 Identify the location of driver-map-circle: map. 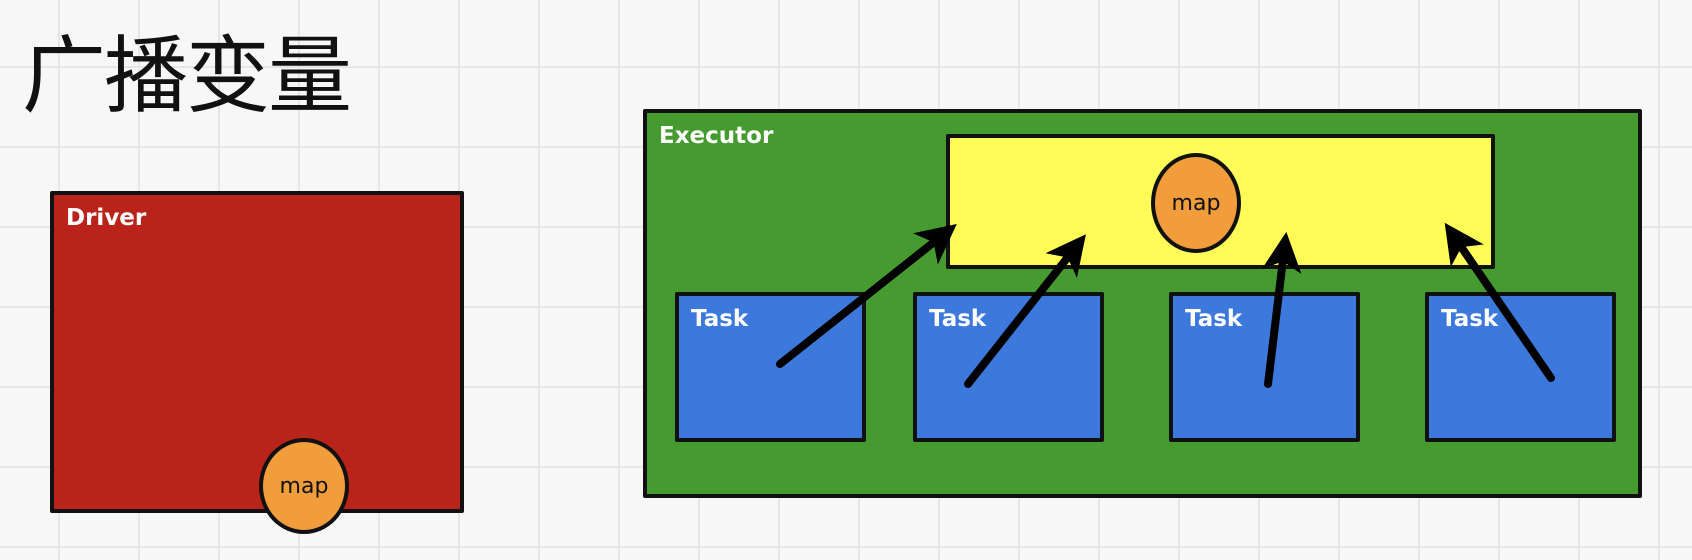
(304, 486).